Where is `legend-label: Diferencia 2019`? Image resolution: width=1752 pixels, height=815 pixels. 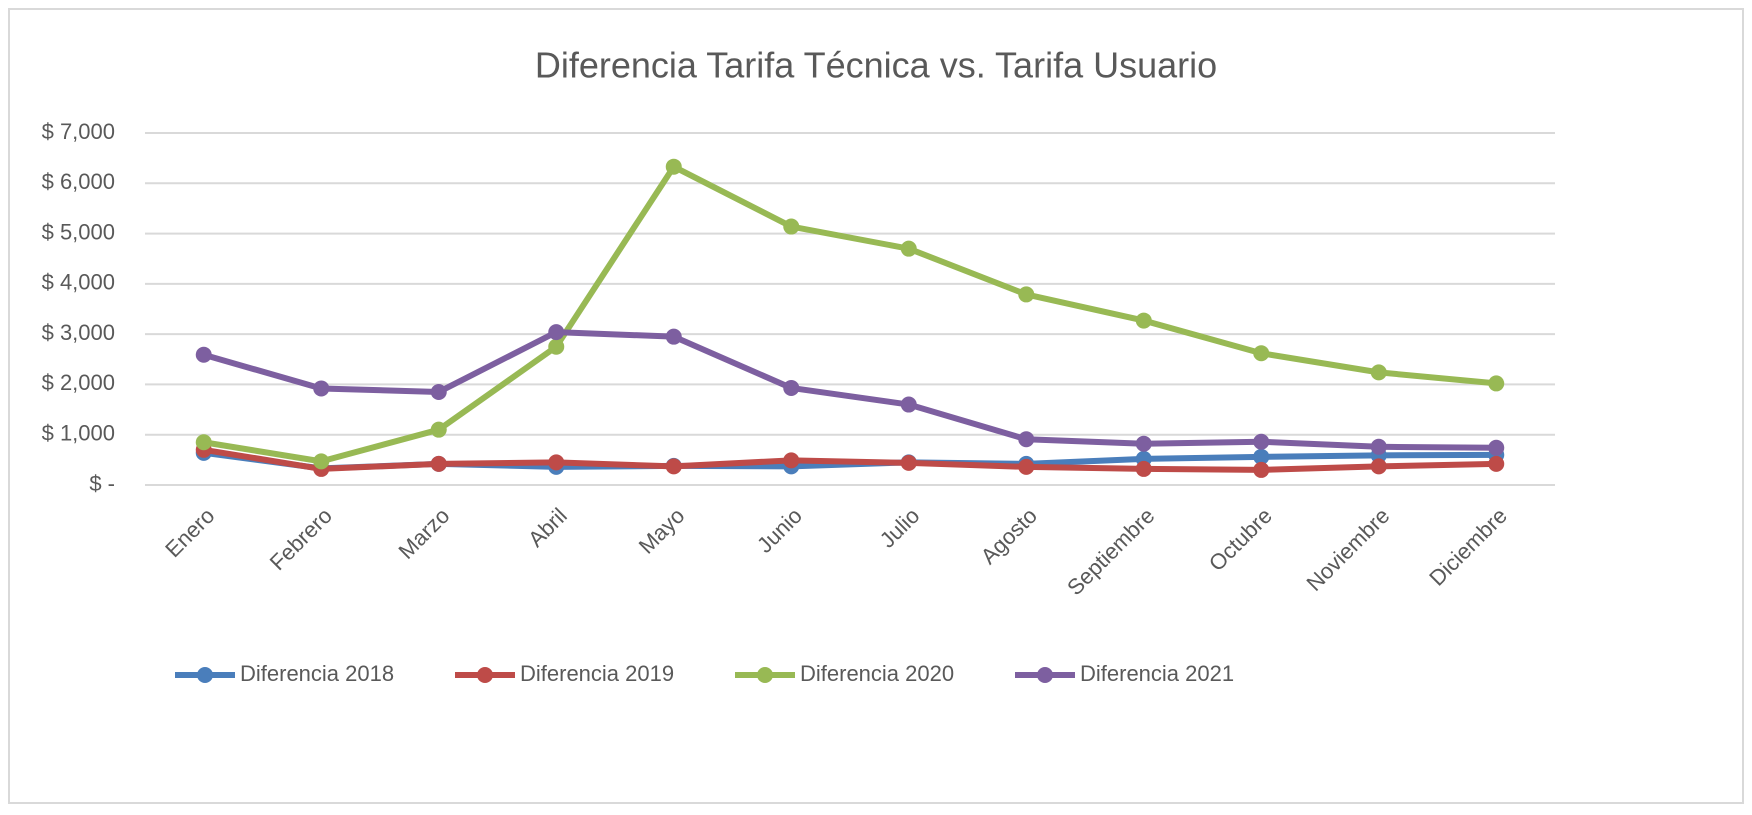 legend-label: Diferencia 2019 is located at coordinates (597, 673).